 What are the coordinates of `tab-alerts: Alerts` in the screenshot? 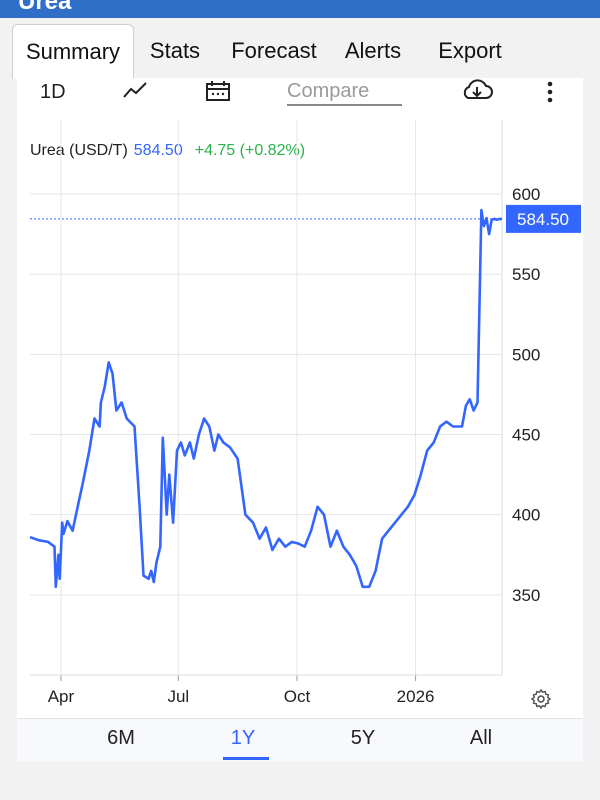 It's located at (373, 50).